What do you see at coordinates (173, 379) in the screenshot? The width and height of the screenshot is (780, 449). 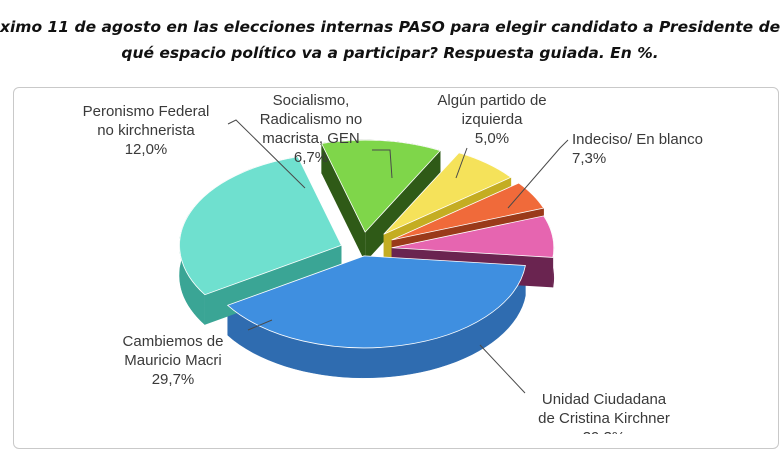 I see `slice-value-cambiemos: 29,7%` at bounding box center [173, 379].